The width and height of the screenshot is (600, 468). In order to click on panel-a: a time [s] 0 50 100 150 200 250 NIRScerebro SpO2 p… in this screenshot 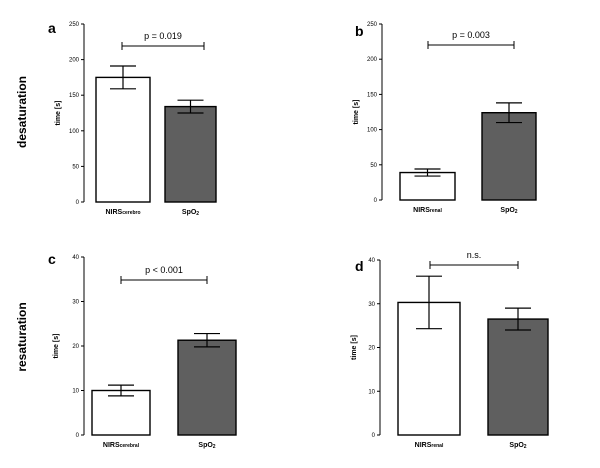, I will do `click(132, 118)`.